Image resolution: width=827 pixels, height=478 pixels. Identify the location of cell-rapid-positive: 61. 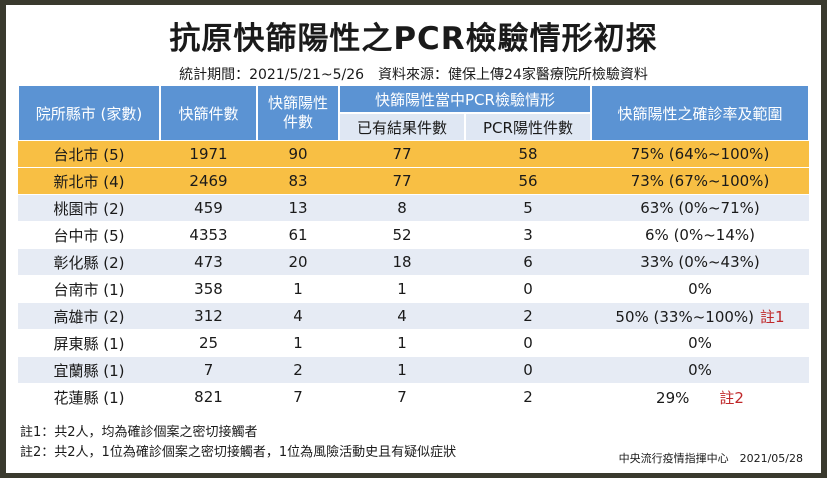
(298, 235).